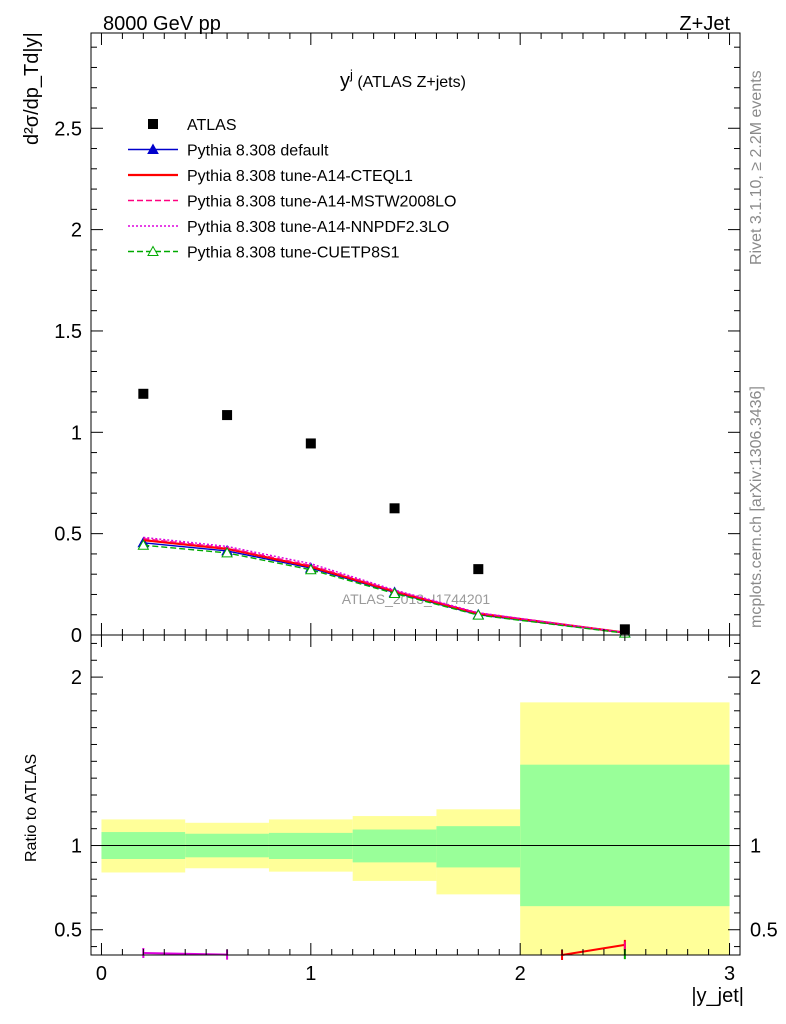 This screenshot has height=1024, width=786. I want to click on plot-title-rest: (ATLAS Z+jets), so click(409, 82).